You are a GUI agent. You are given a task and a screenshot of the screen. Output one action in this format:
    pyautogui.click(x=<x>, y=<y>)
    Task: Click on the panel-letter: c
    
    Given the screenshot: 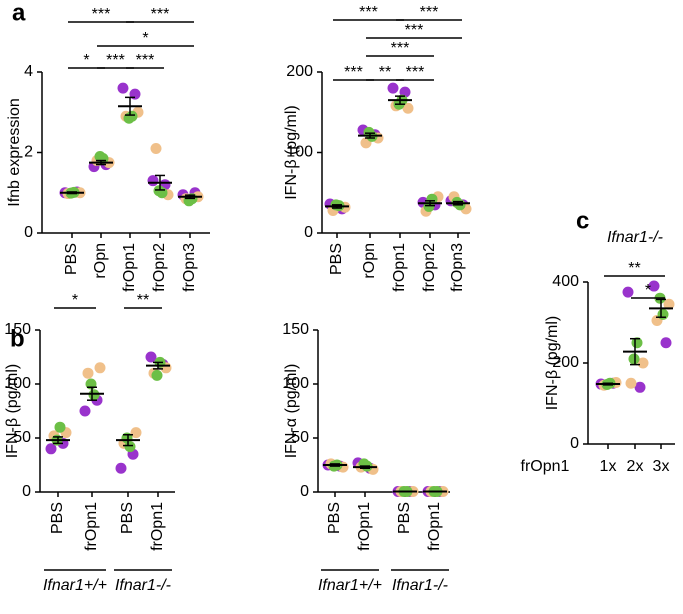 What is the action you would take?
    pyautogui.click(x=582, y=220)
    